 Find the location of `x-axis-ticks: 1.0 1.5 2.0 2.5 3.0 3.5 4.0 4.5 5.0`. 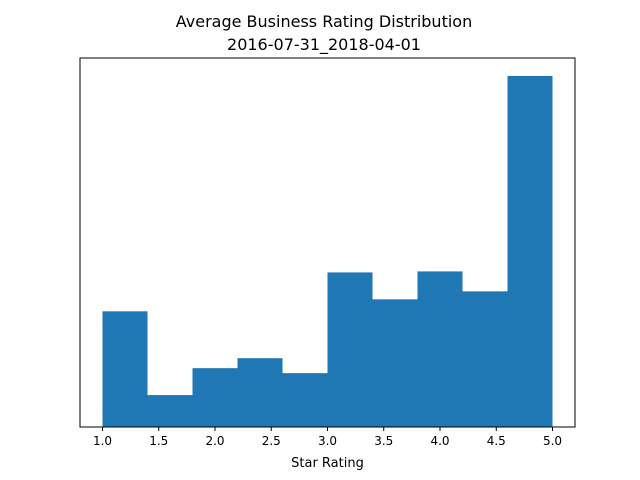

x-axis-ticks: 1.0 1.5 2.0 2.5 3.0 3.5 4.0 4.5 5.0 is located at coordinates (327, 437).